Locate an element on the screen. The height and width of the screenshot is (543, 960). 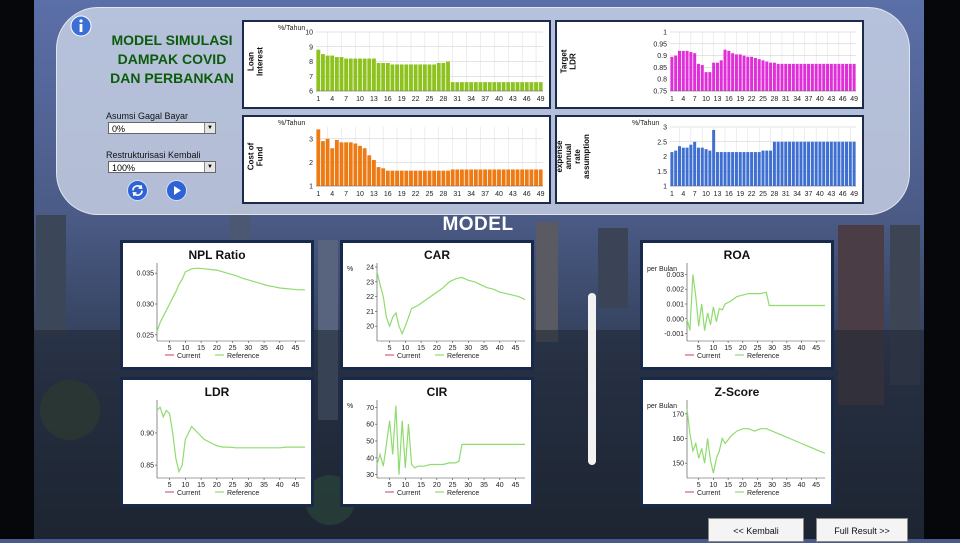
chart-title: LDR is located at coordinates (217, 392).